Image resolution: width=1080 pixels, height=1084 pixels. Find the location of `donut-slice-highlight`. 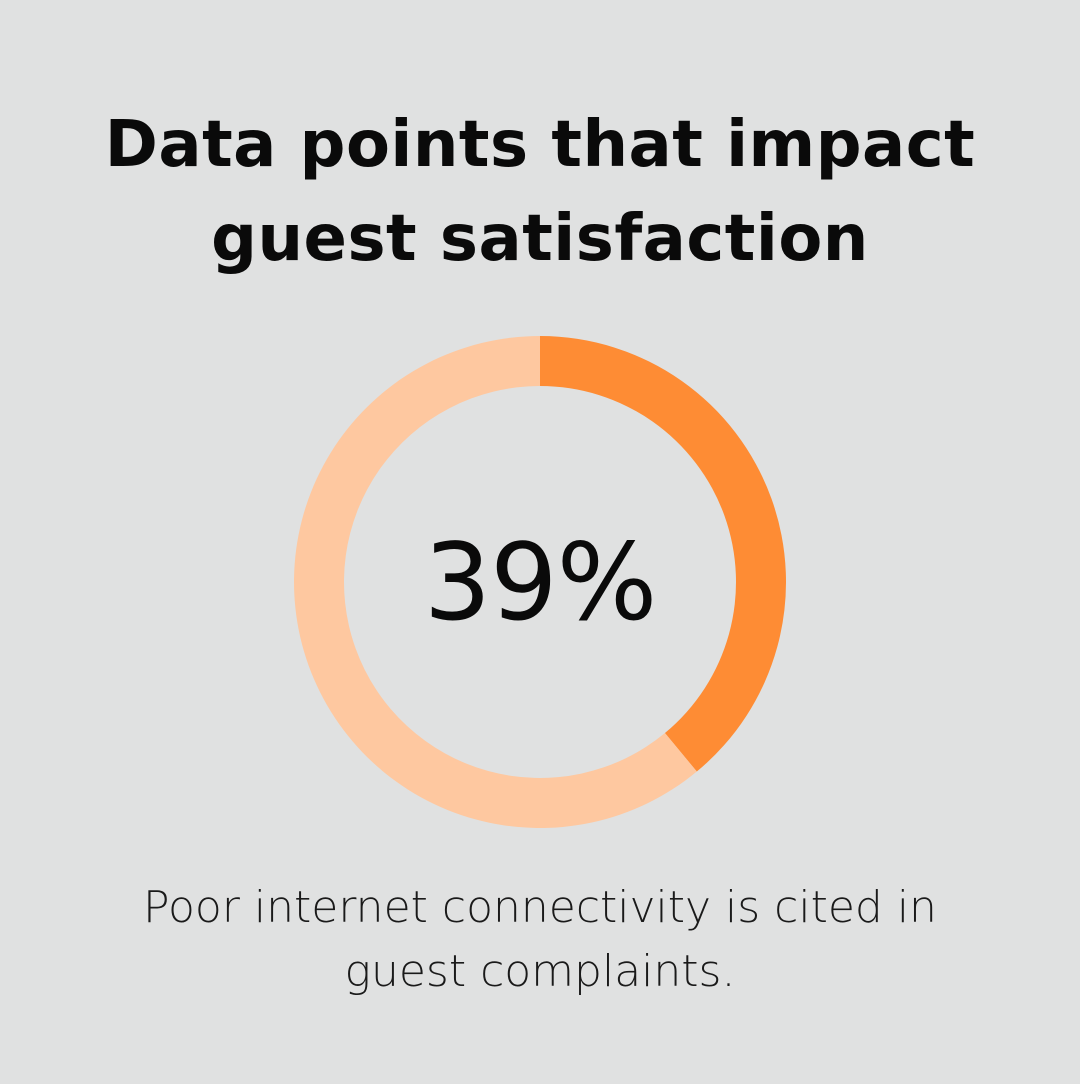

donut-slice-highlight is located at coordinates (663, 554).